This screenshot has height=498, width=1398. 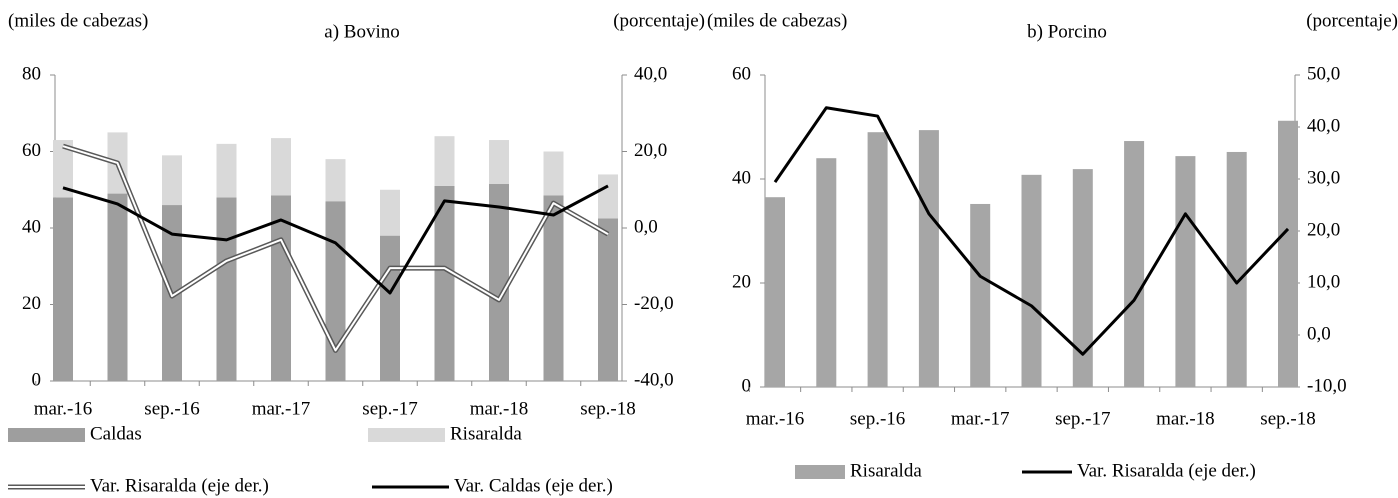 I want to click on y2-tick-label: -20,0, so click(x=654, y=303).